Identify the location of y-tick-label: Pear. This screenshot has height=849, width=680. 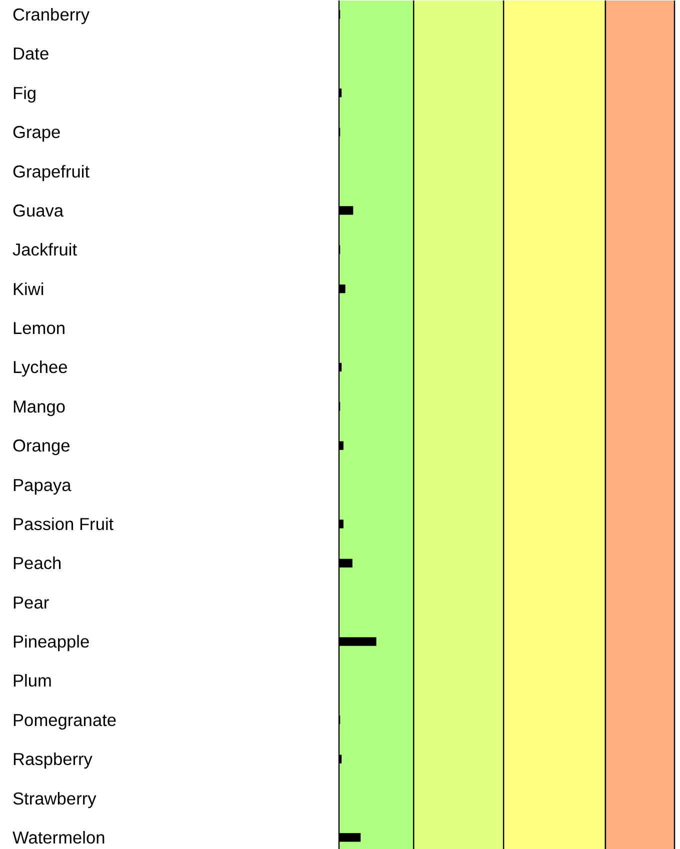
(31, 602).